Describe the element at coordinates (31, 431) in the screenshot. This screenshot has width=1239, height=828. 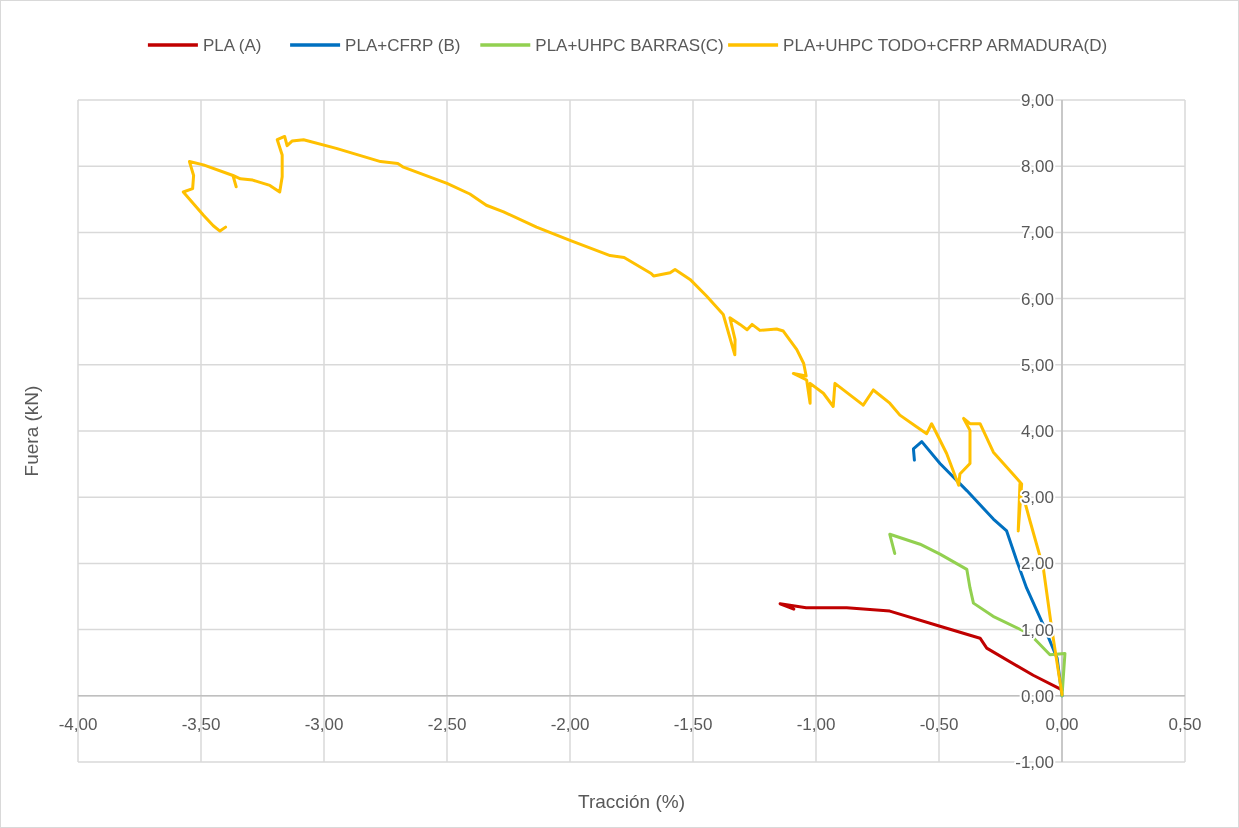
I see `y-axis-title: Fuera (kN)` at that location.